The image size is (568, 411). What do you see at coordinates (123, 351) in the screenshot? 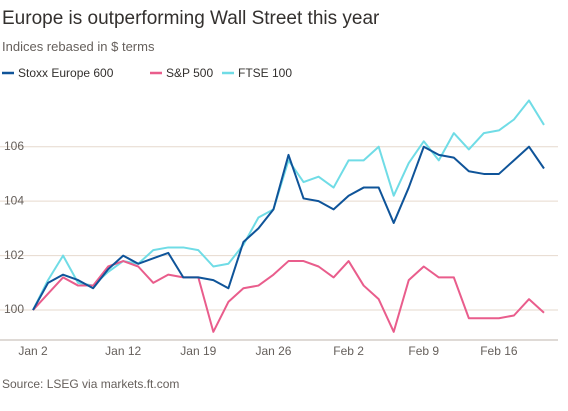
I see `x-tick-label: Jan 12` at bounding box center [123, 351].